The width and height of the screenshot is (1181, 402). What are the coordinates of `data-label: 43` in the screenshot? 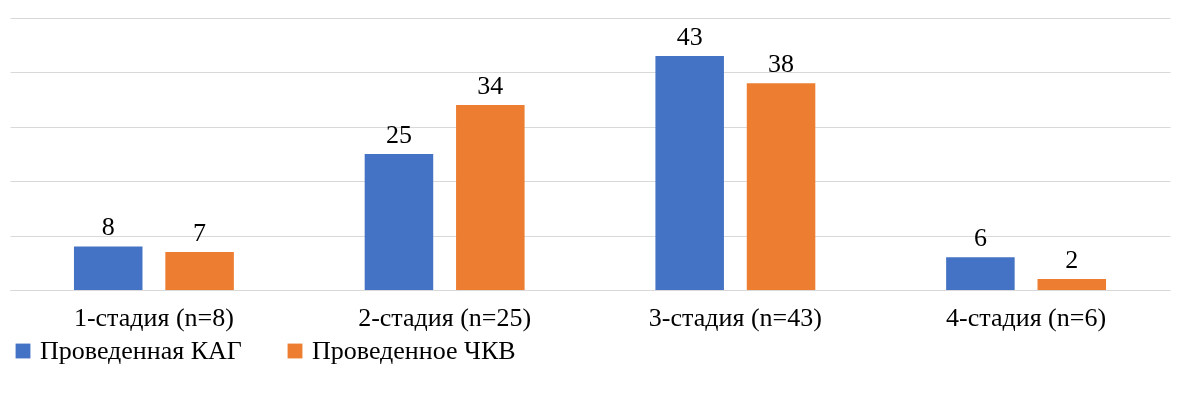 It's located at (689, 37).